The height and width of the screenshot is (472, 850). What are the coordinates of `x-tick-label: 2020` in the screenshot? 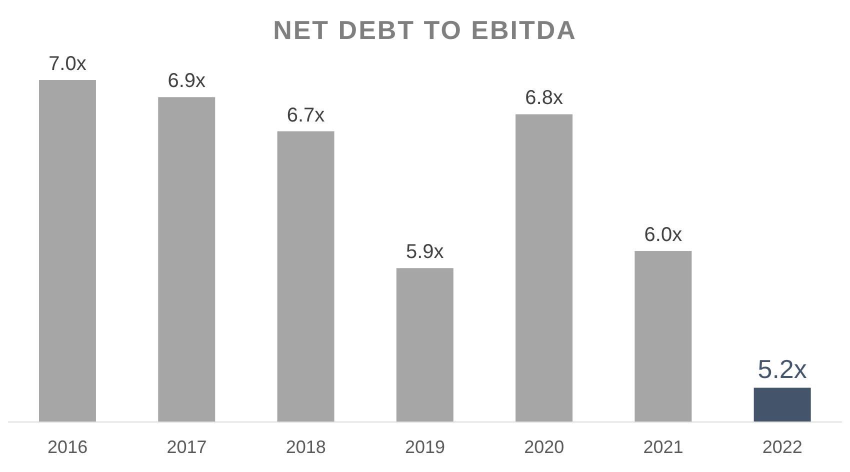 It's located at (544, 446).